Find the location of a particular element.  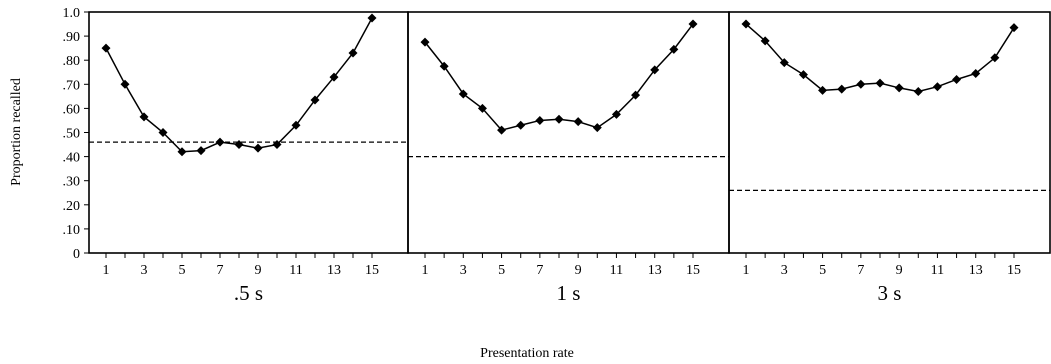

y-tick-label: .90 is located at coordinates (72, 37).